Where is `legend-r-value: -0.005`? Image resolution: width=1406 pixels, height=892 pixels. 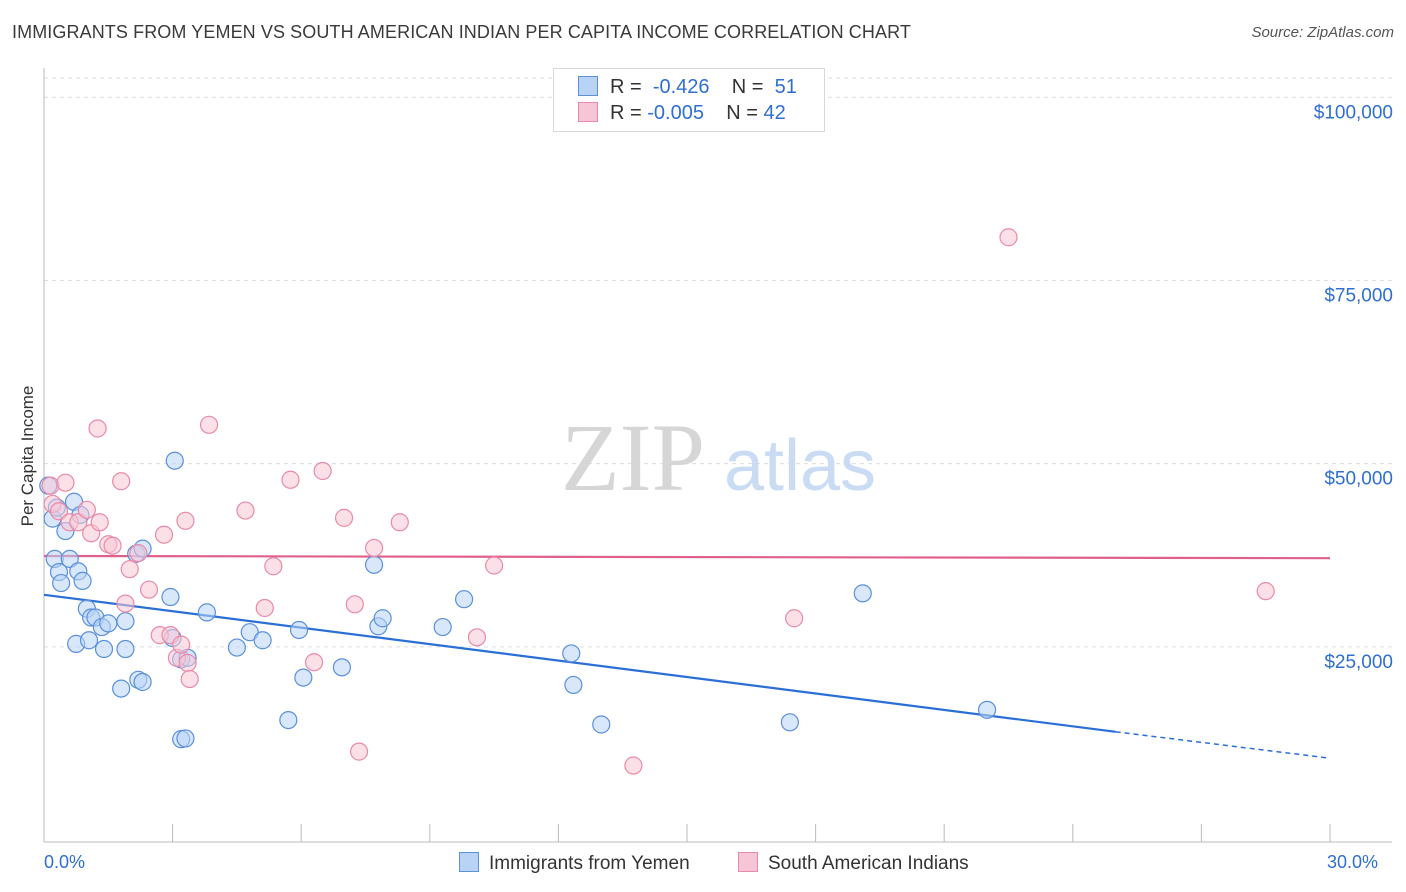
legend-r-value: -0.005 is located at coordinates (675, 113).